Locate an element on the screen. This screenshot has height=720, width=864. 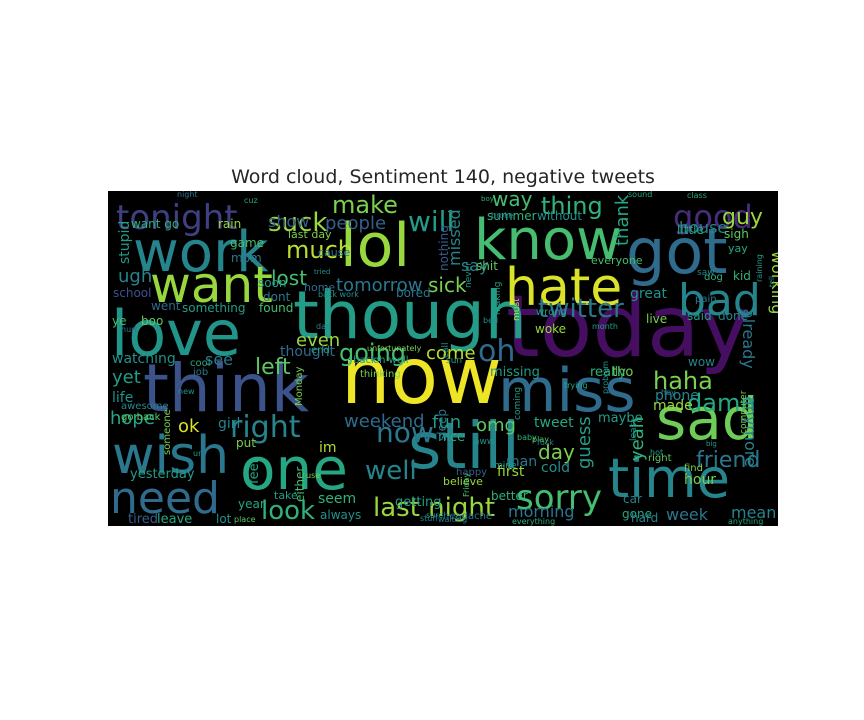
word: done is located at coordinates (733, 316).